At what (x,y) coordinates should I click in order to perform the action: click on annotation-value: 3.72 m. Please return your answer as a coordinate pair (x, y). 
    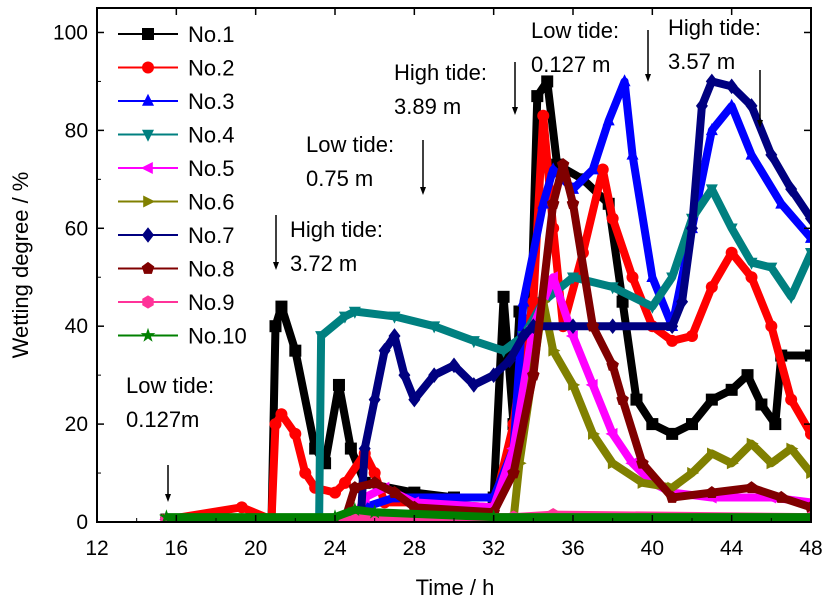
    Looking at the image, I should click on (323, 263).